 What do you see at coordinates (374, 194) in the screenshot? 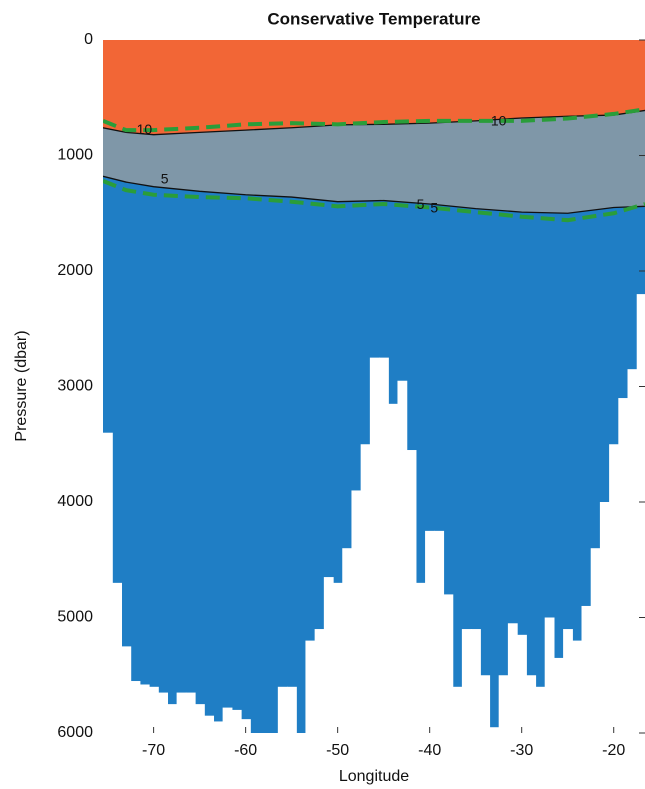
I see `contour-line` at bounding box center [374, 194].